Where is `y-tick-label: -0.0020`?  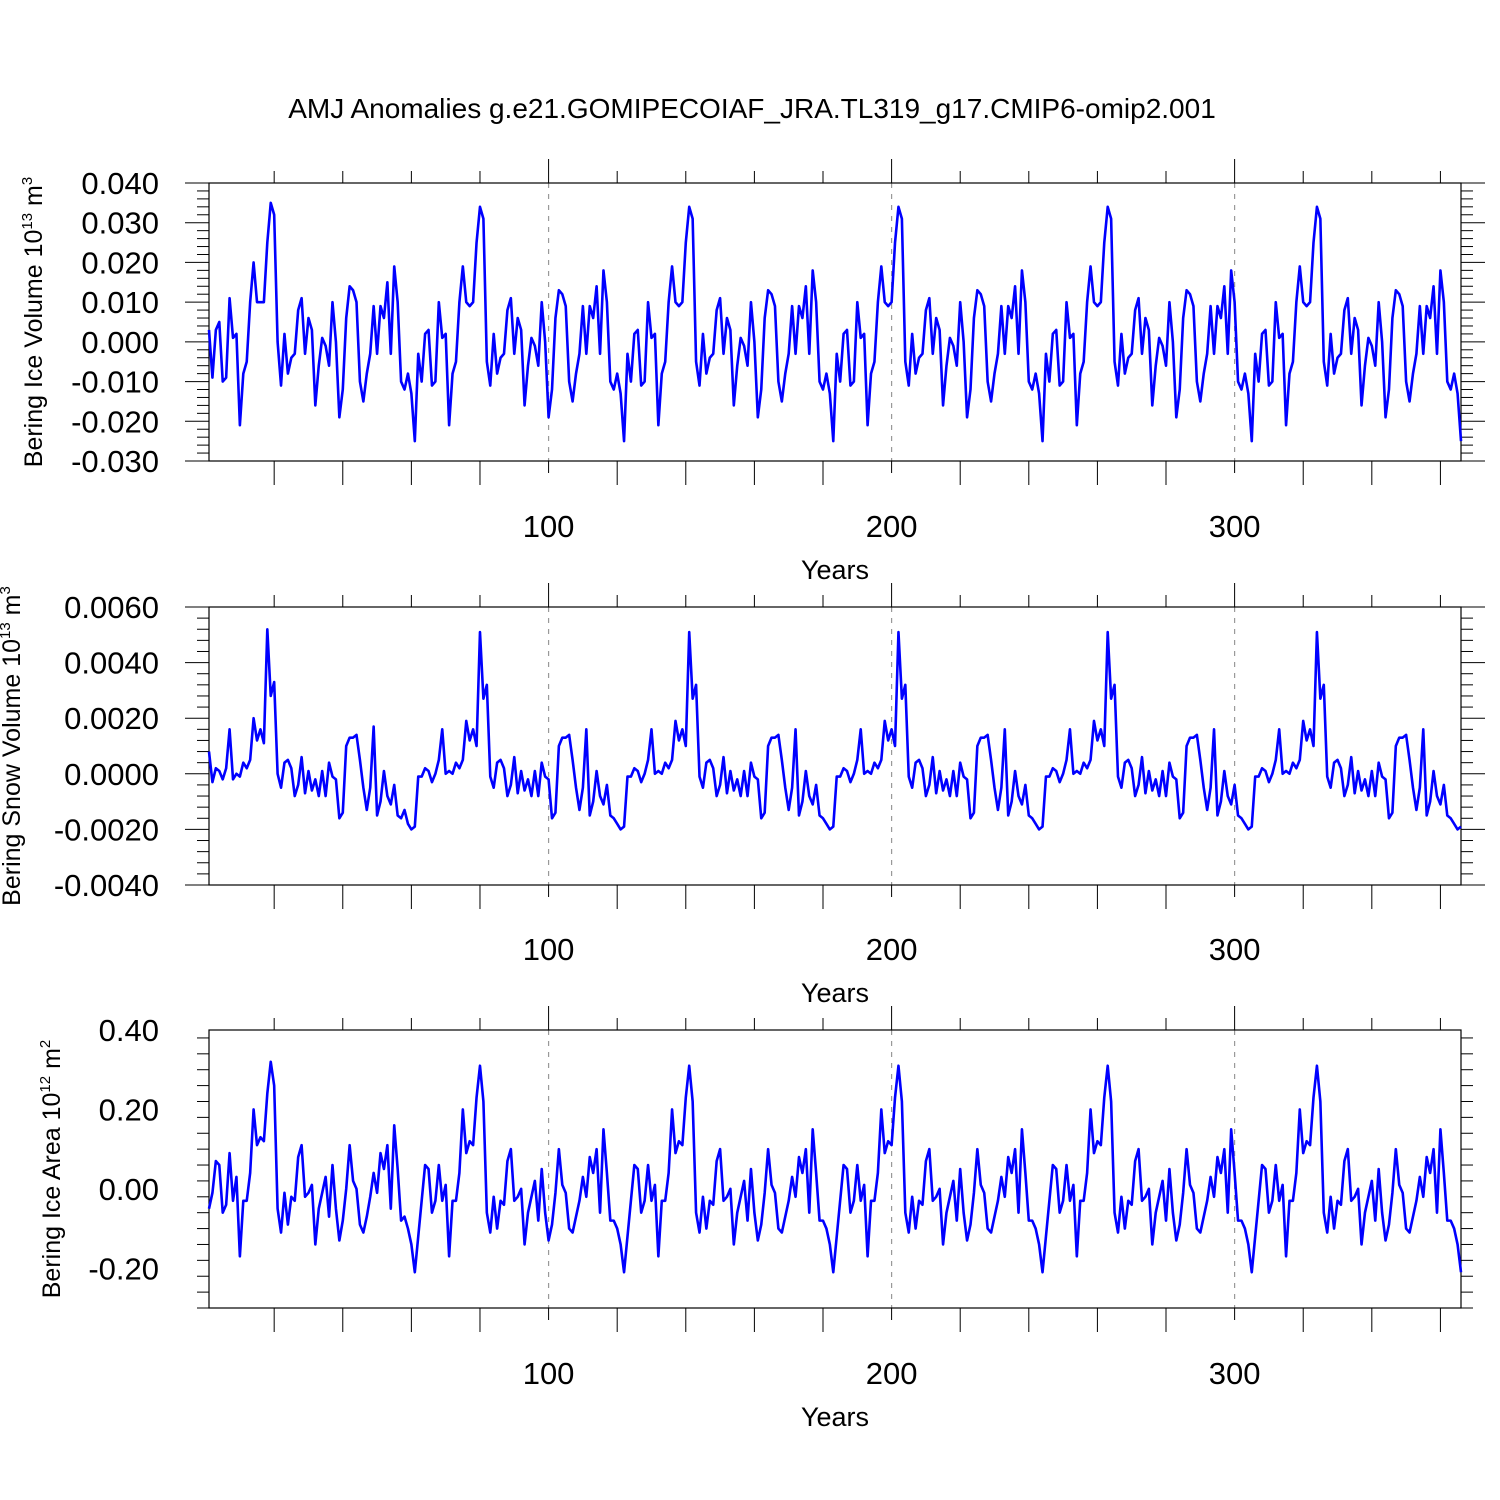
y-tick-label: -0.0020 is located at coordinates (106, 829).